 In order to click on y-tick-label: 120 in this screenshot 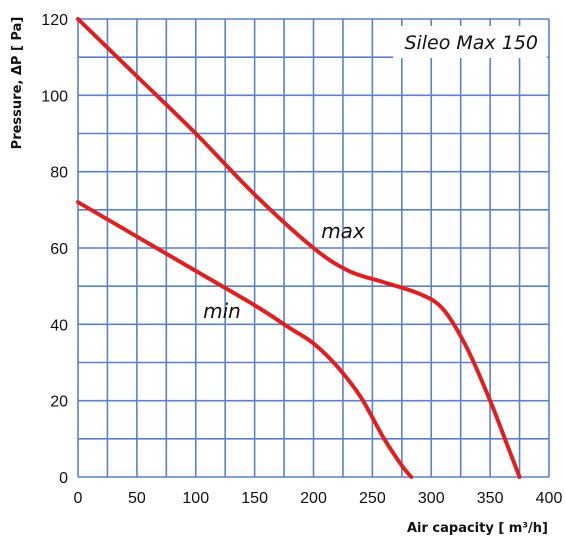, I will do `click(54, 20)`.